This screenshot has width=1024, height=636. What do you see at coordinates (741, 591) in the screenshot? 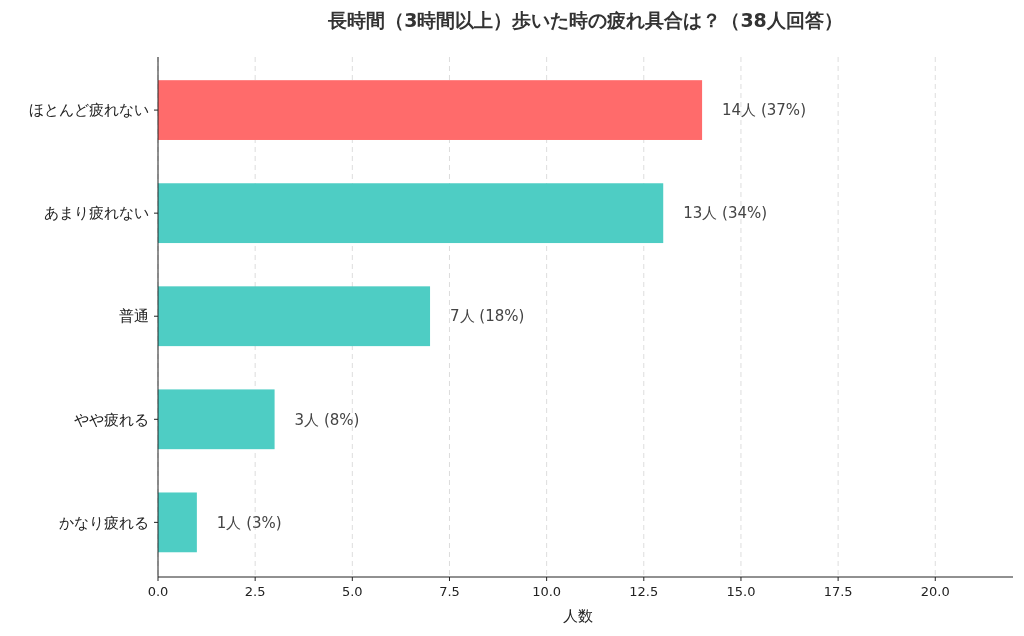
I see `x-tick-label: 15.0` at bounding box center [741, 591].